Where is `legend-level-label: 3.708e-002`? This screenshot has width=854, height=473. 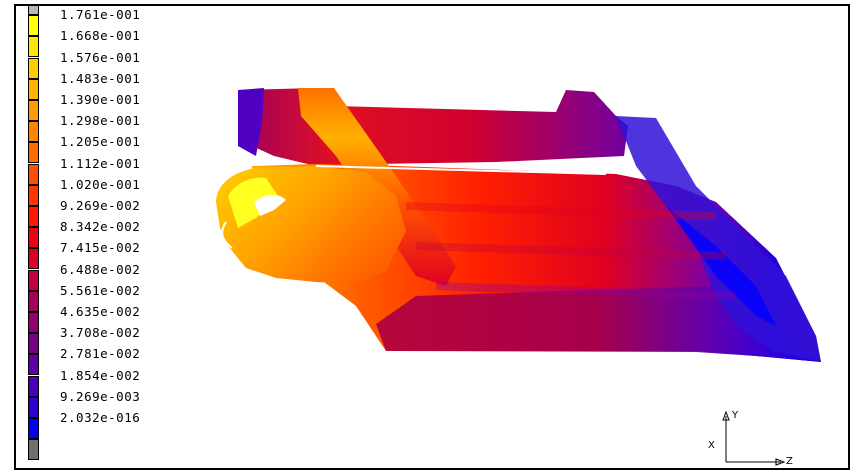
legend-level-label: 3.708e-002 is located at coordinates (100, 333).